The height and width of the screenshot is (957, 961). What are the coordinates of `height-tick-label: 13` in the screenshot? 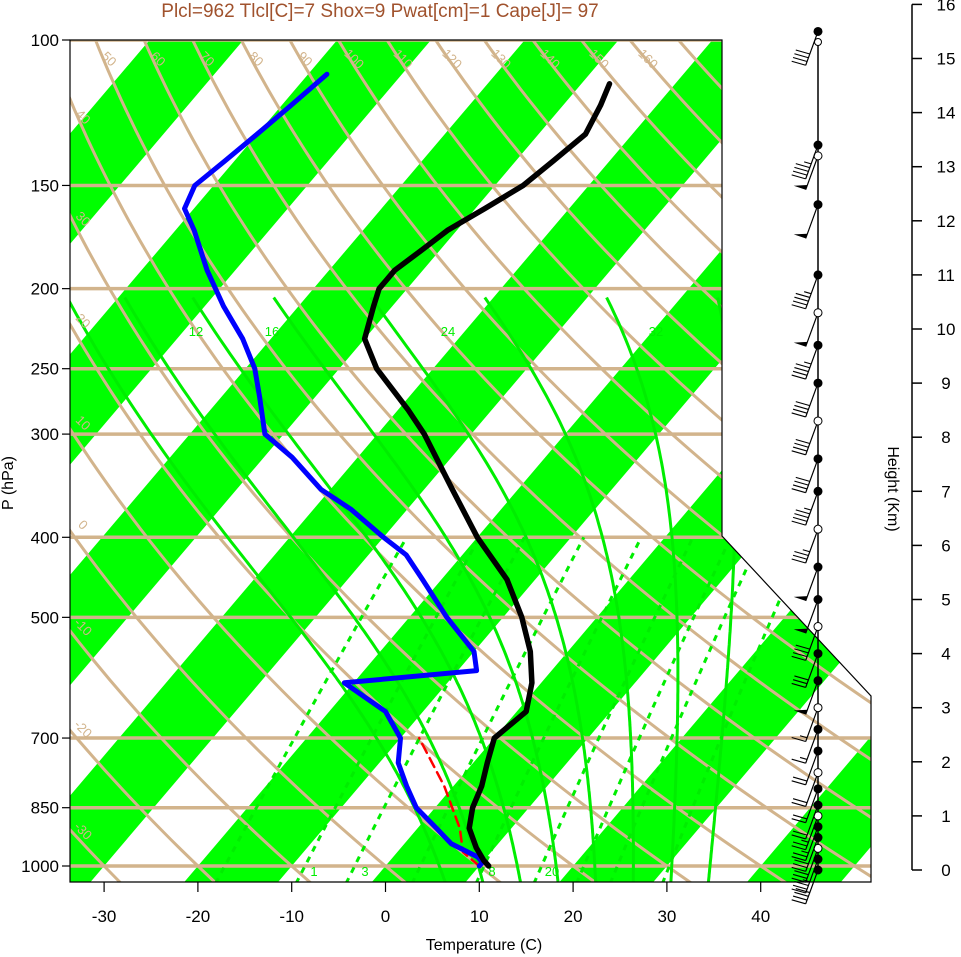 It's located at (946, 167).